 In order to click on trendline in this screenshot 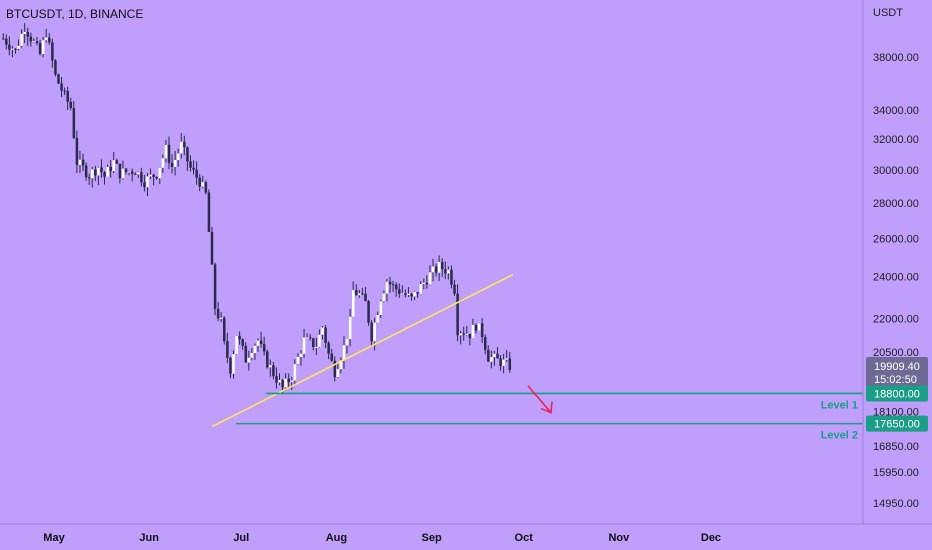, I will do `click(363, 350)`.